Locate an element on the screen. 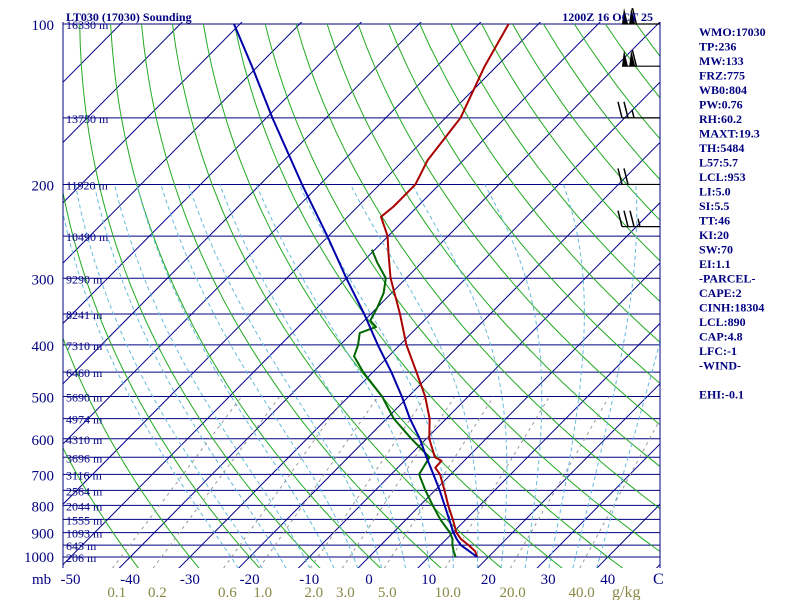 Image resolution: width=800 pixels, height=600 pixels. index-line: WB0:804 is located at coordinates (723, 90).